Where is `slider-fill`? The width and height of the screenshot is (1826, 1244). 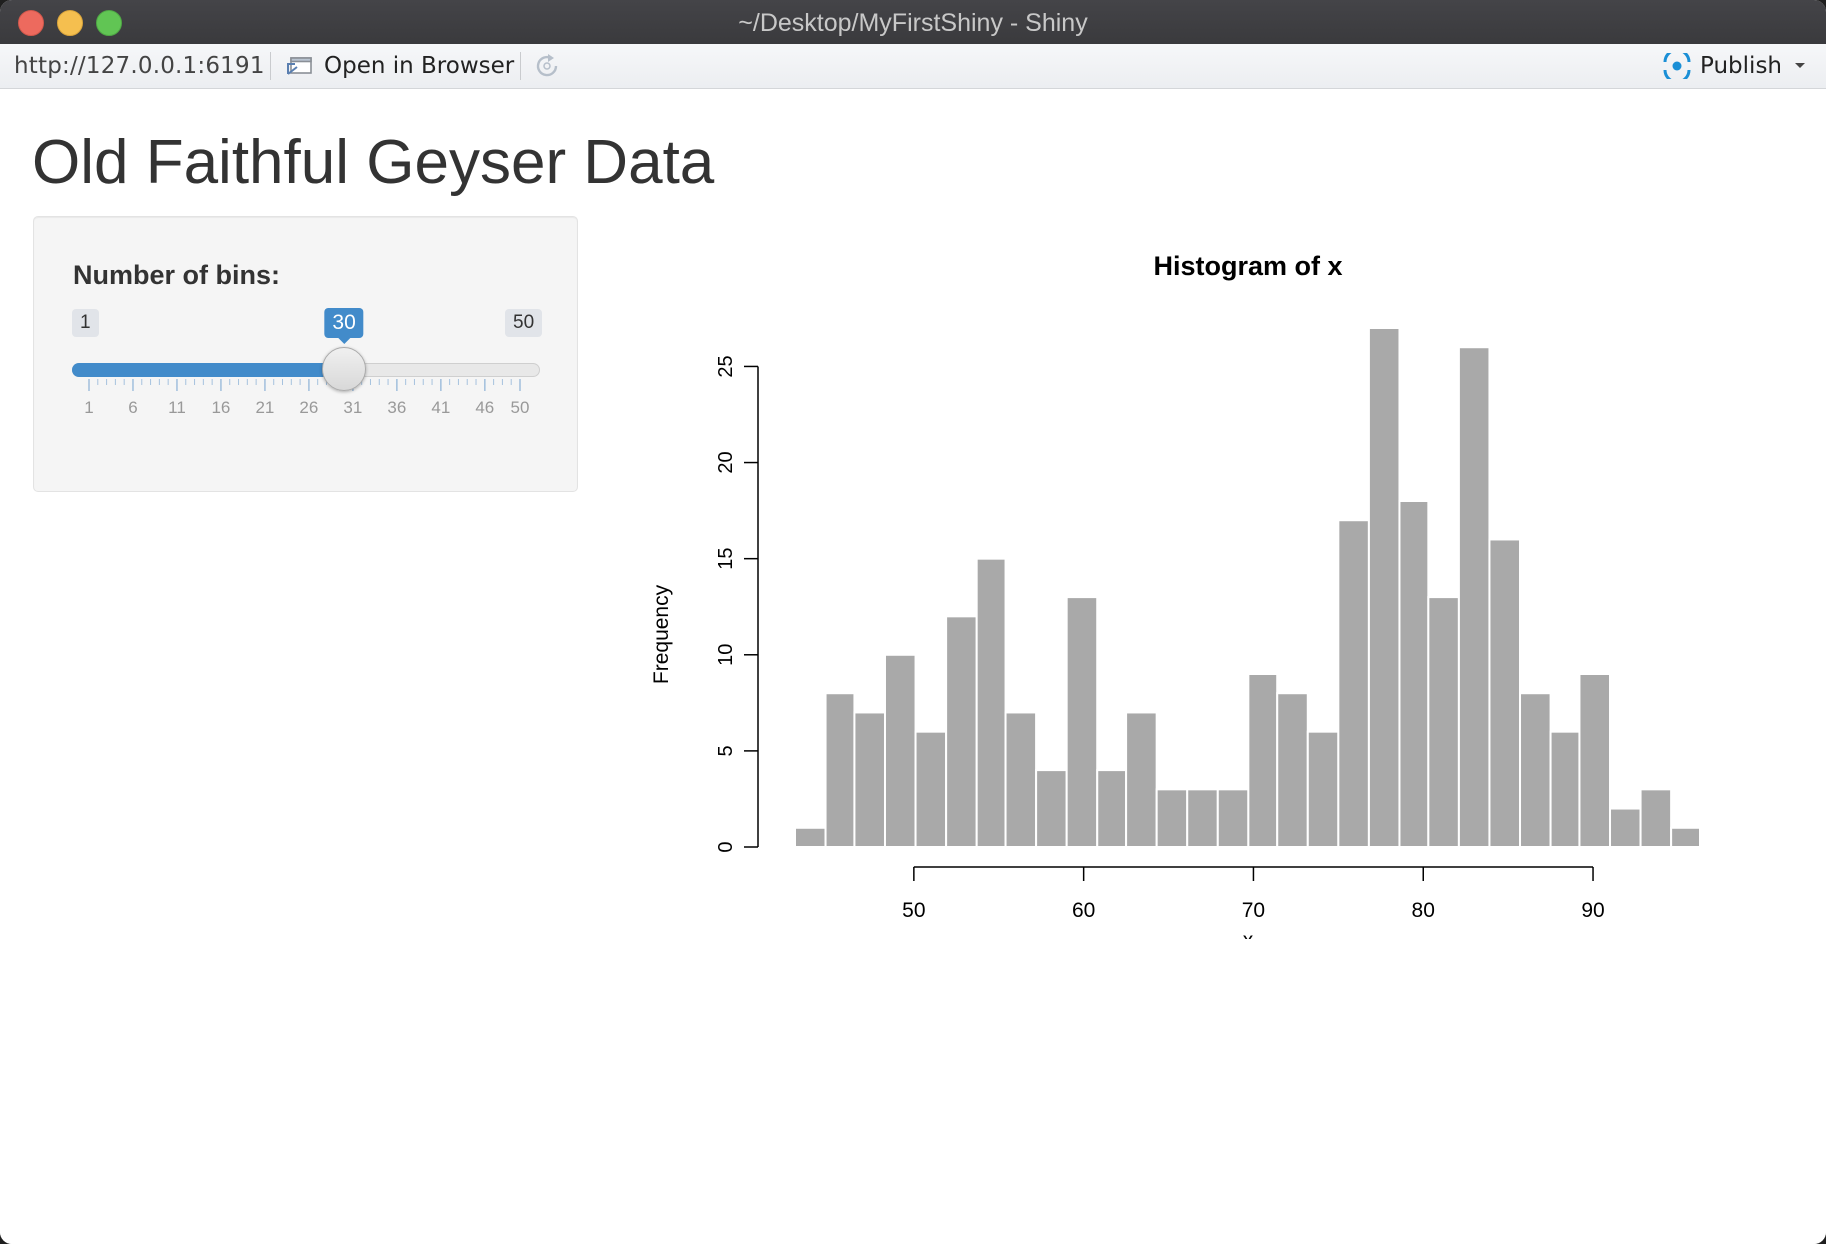
slider-fill is located at coordinates (208, 370).